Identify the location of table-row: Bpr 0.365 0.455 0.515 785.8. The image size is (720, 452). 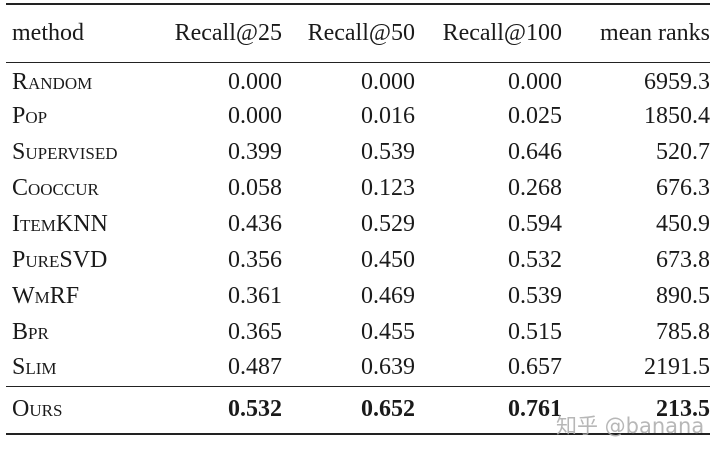
(358, 332).